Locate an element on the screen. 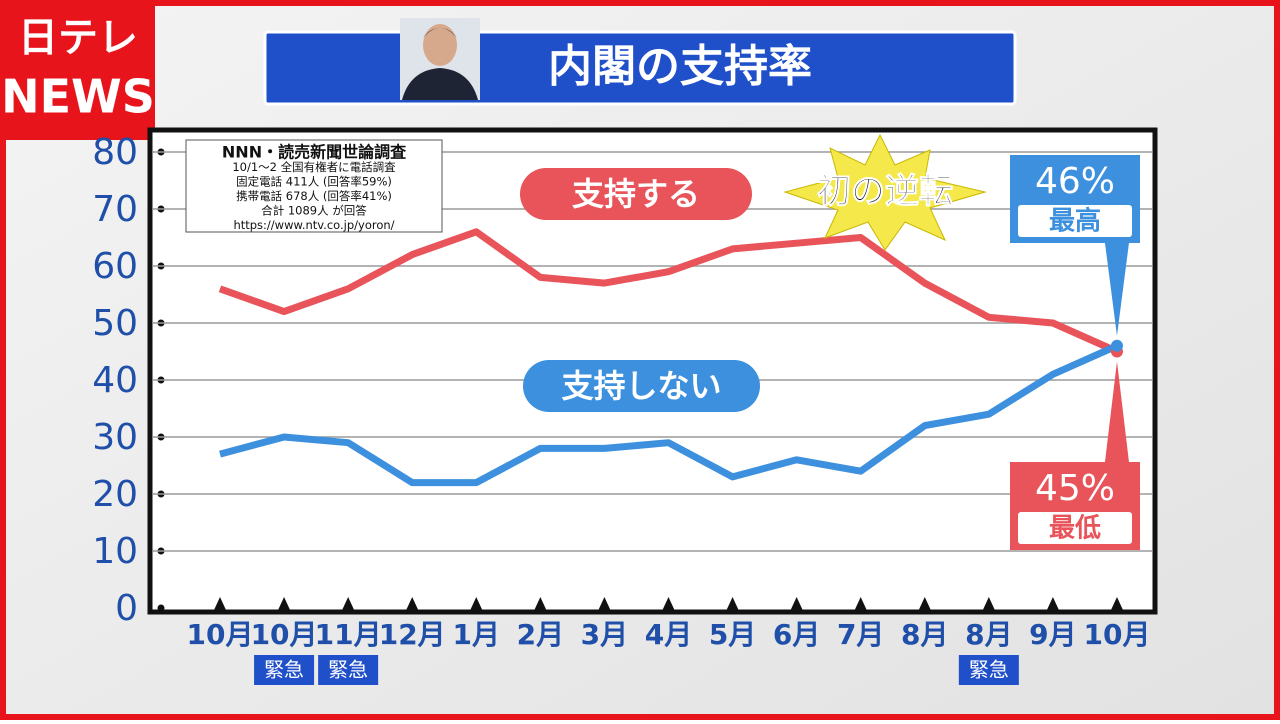  starburst is located at coordinates (885, 192).